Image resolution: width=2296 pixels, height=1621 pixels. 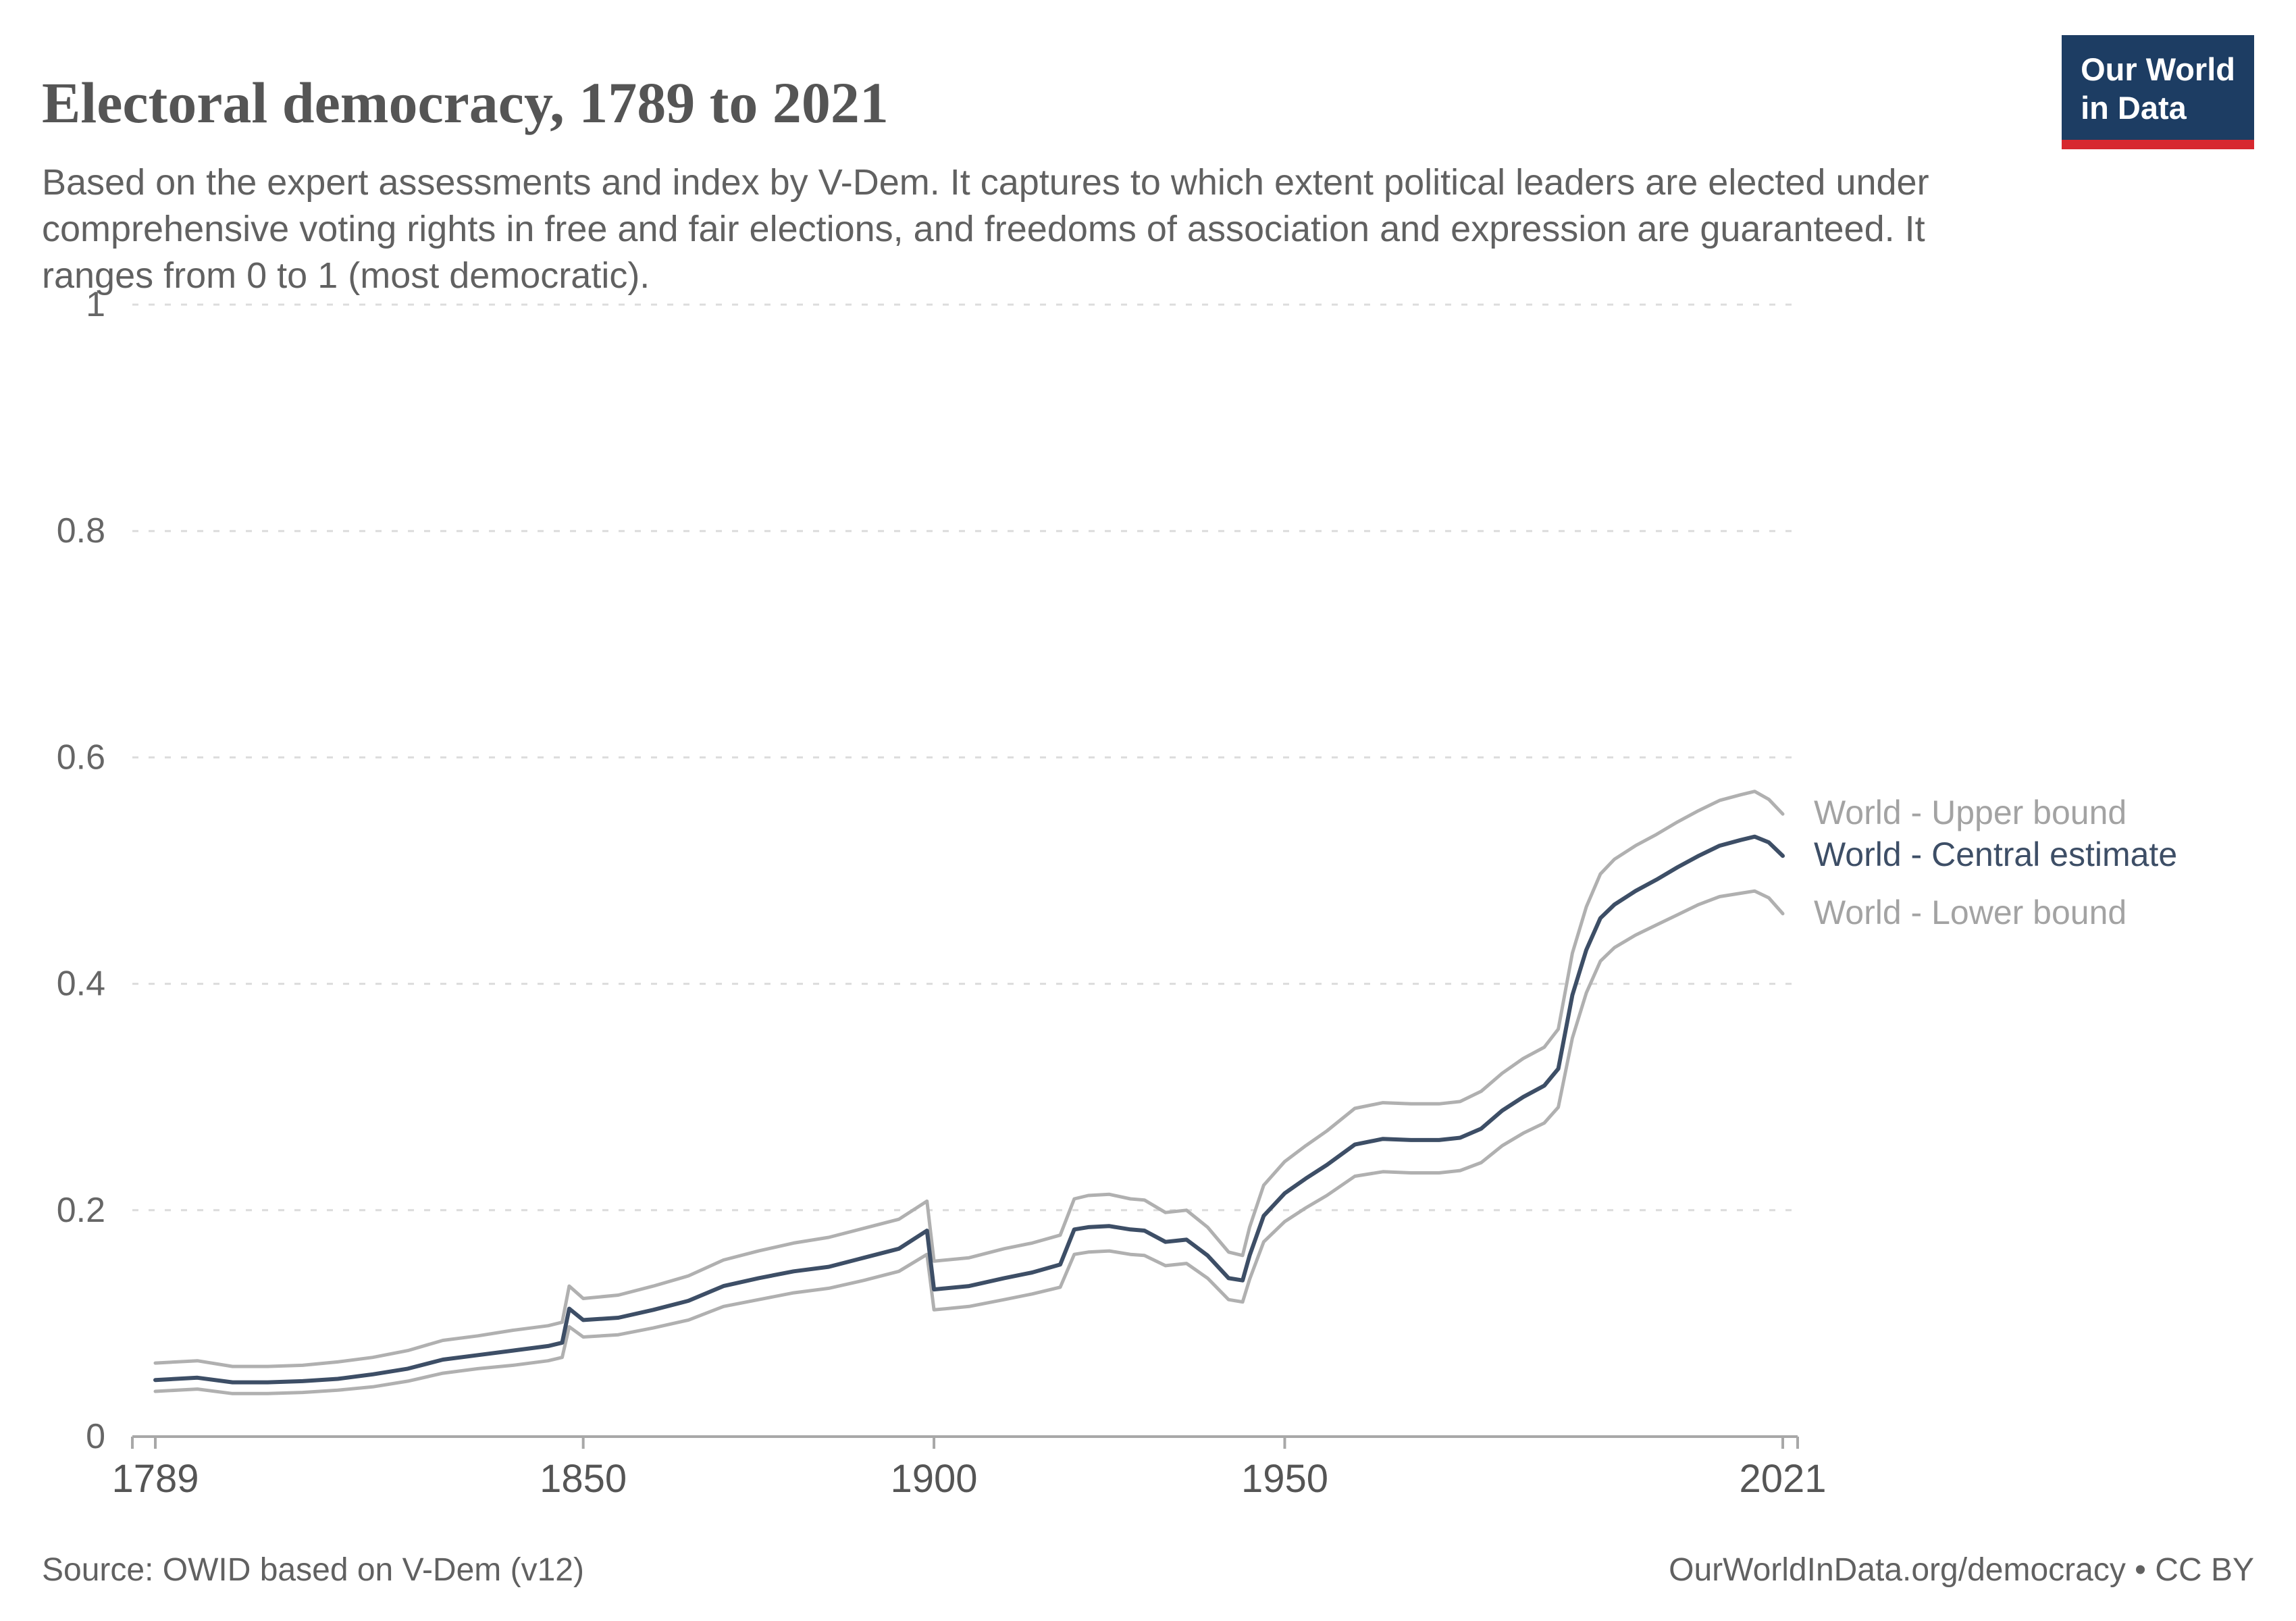 I want to click on y-axis-tick-label: 1, so click(x=96, y=304).